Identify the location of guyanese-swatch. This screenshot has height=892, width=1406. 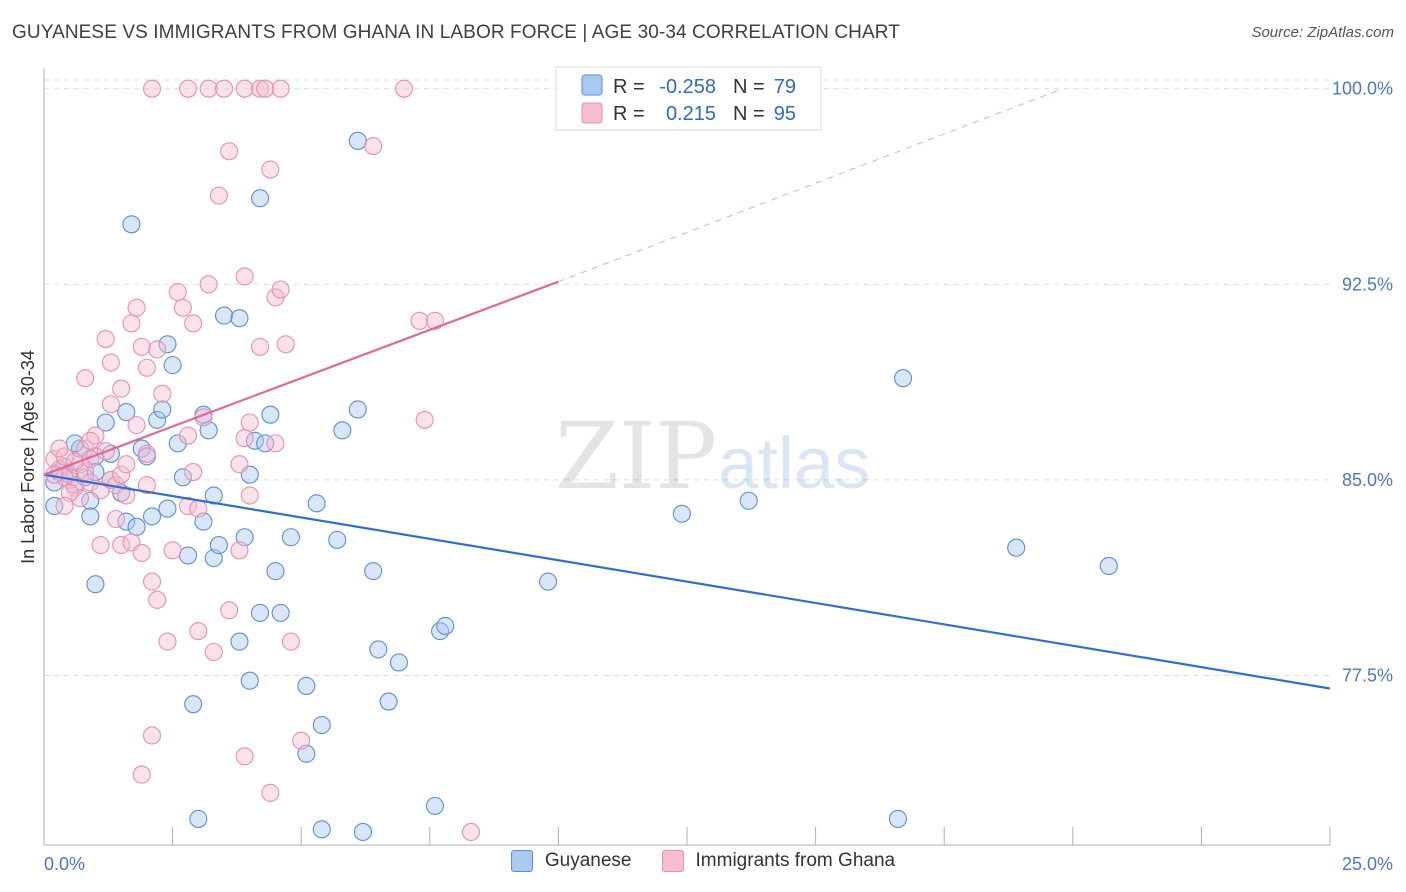
(521, 861).